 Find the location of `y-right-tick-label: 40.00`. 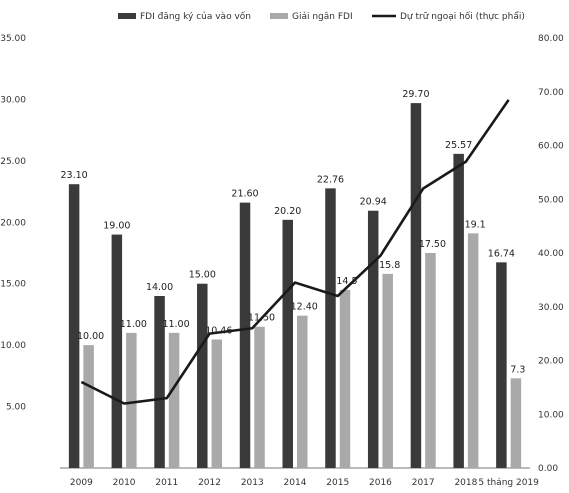

y-right-tick-label: 40.00 is located at coordinates (551, 254).